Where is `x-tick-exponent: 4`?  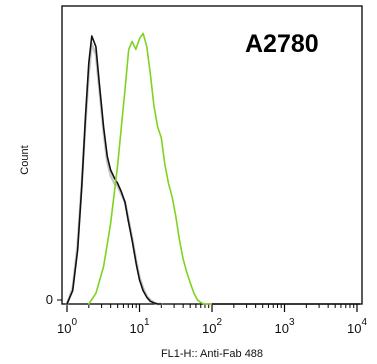
x-tick-exponent: 4 is located at coordinates (364, 322).